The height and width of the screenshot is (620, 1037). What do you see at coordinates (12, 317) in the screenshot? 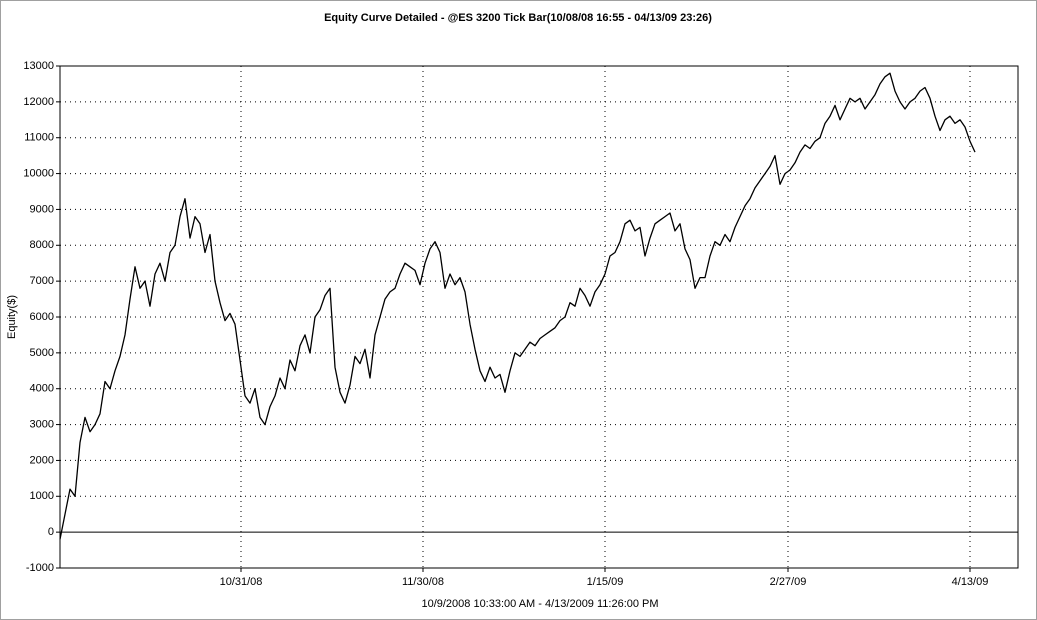
I see `y-axis-label: Equity($)` at bounding box center [12, 317].